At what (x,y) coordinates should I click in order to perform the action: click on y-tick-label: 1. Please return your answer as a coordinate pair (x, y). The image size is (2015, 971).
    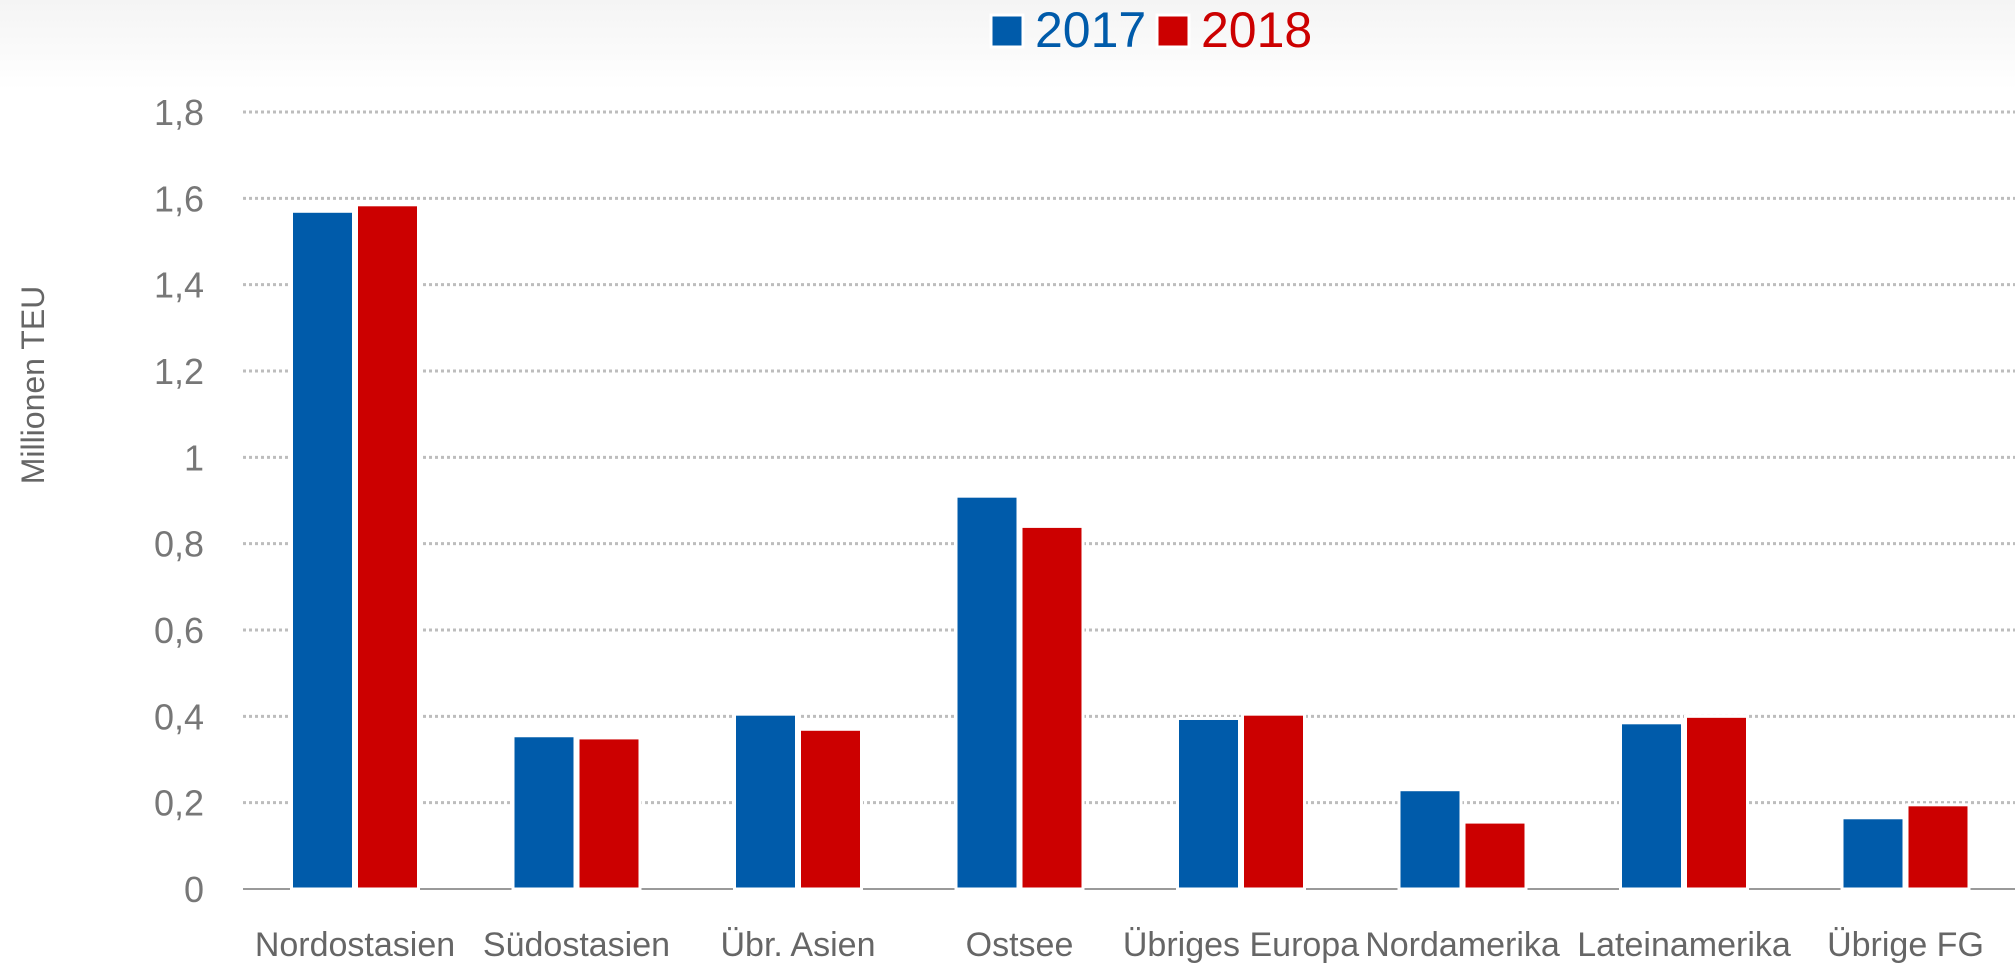
    Looking at the image, I should click on (194, 457).